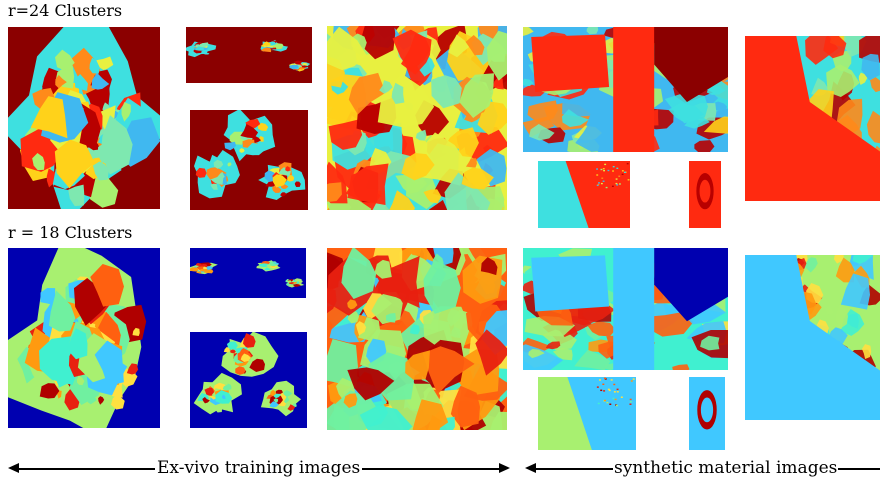 Image resolution: width=882 pixels, height=486 pixels. I want to click on r24-exvivo-tissue-small-bottom, so click(249, 160).